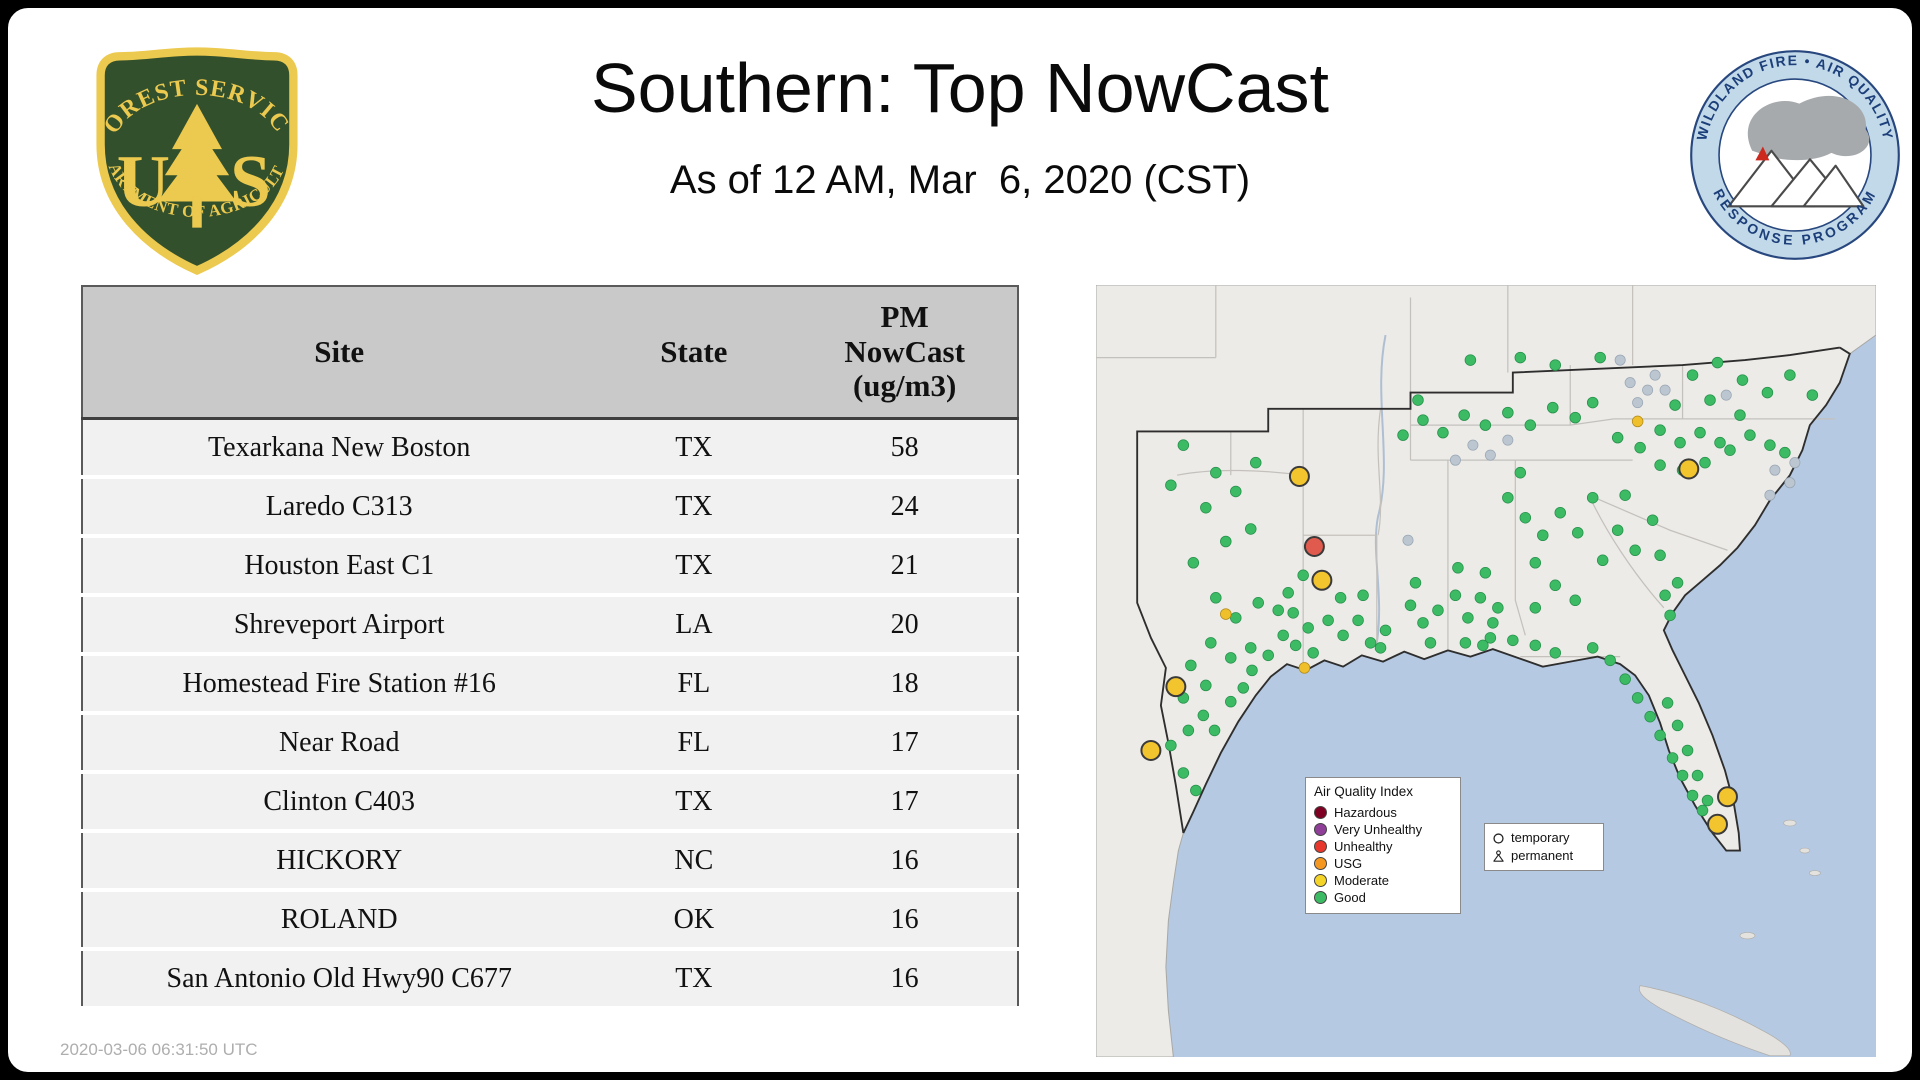  I want to click on table-cell: HICKORY, so click(339, 861).